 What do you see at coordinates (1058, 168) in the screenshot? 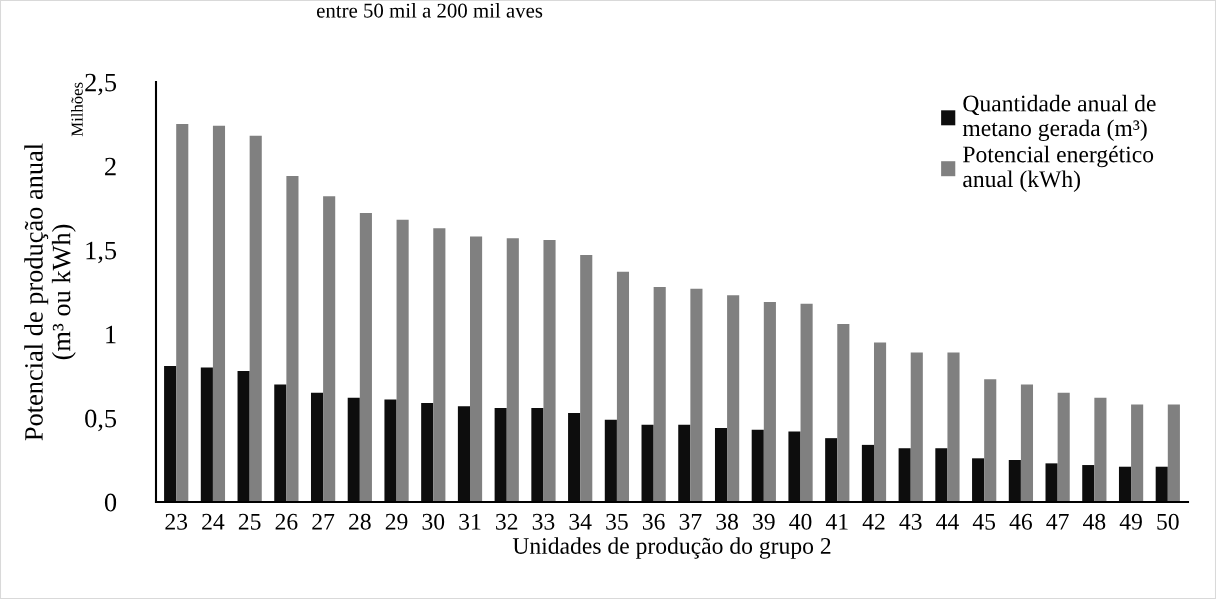
I see `legend-label: Potencial energético anual (kWh)` at bounding box center [1058, 168].